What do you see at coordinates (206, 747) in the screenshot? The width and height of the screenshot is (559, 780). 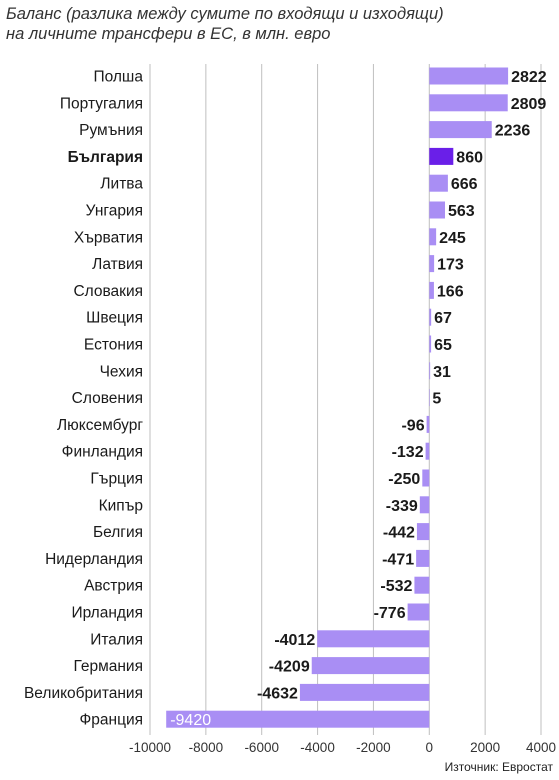 I see `x-tick-label: -8000` at bounding box center [206, 747].